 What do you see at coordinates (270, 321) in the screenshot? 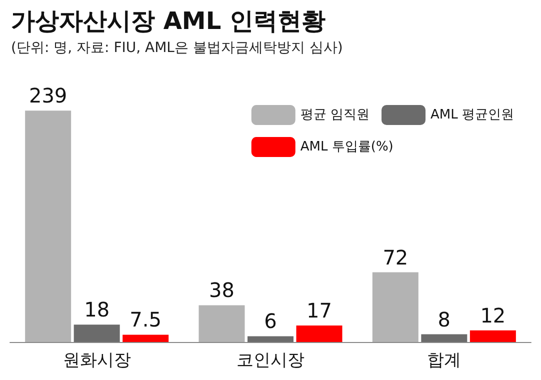
I see `data-label: 6` at bounding box center [270, 321].